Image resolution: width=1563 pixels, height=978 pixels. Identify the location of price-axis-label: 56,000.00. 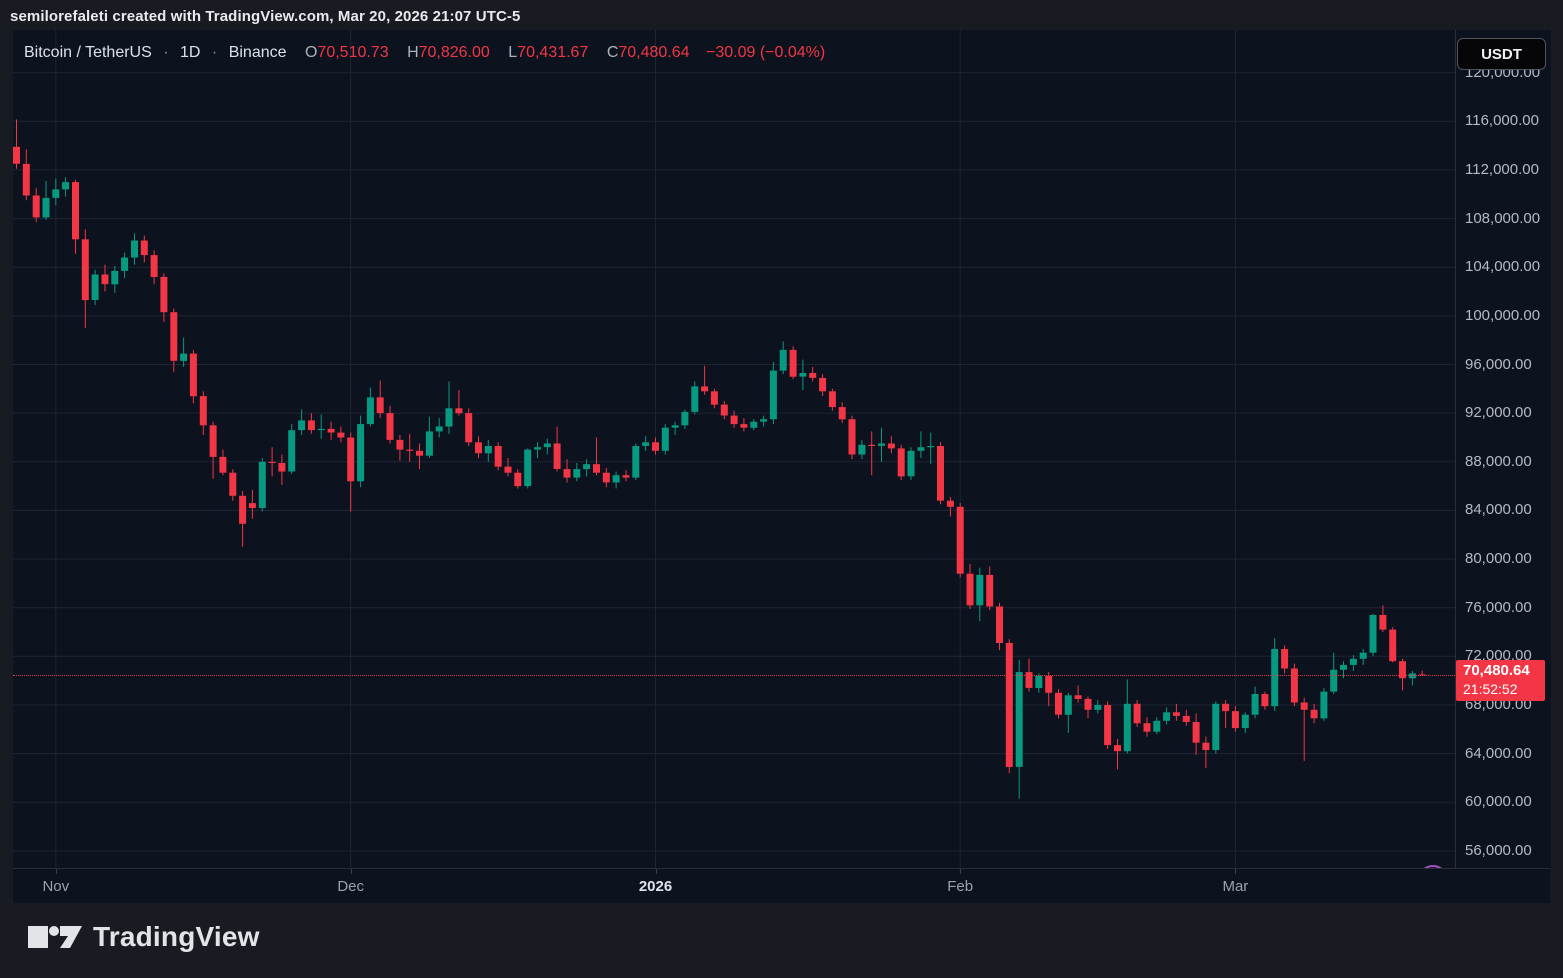
(1498, 850).